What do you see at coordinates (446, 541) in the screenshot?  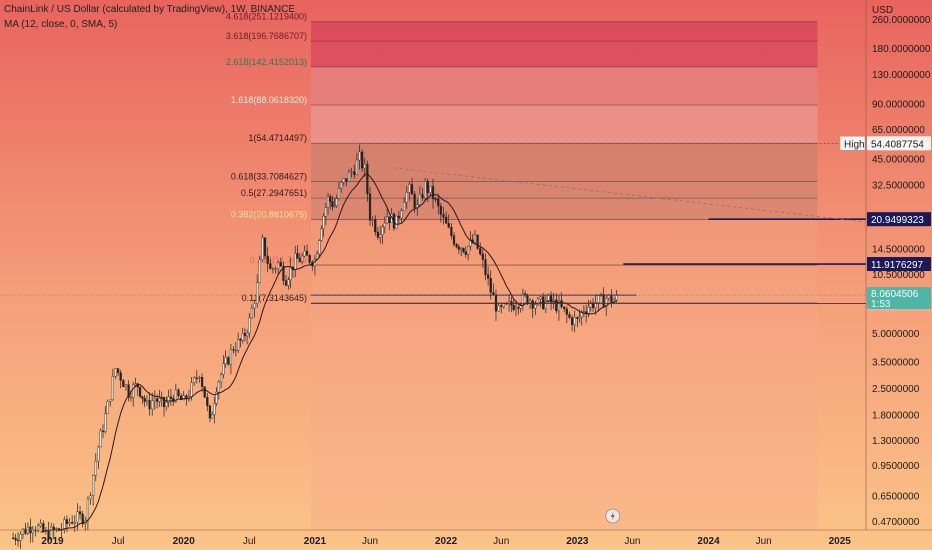 I see `x-tick-label: 2022` at bounding box center [446, 541].